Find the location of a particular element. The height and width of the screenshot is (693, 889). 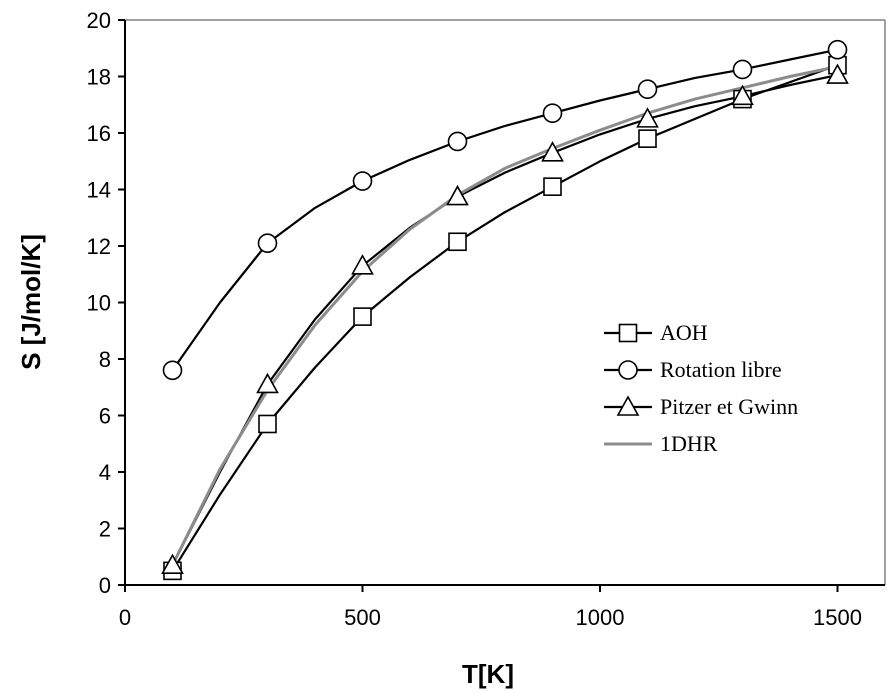

y-tick-label: 18 is located at coordinates (99, 77).